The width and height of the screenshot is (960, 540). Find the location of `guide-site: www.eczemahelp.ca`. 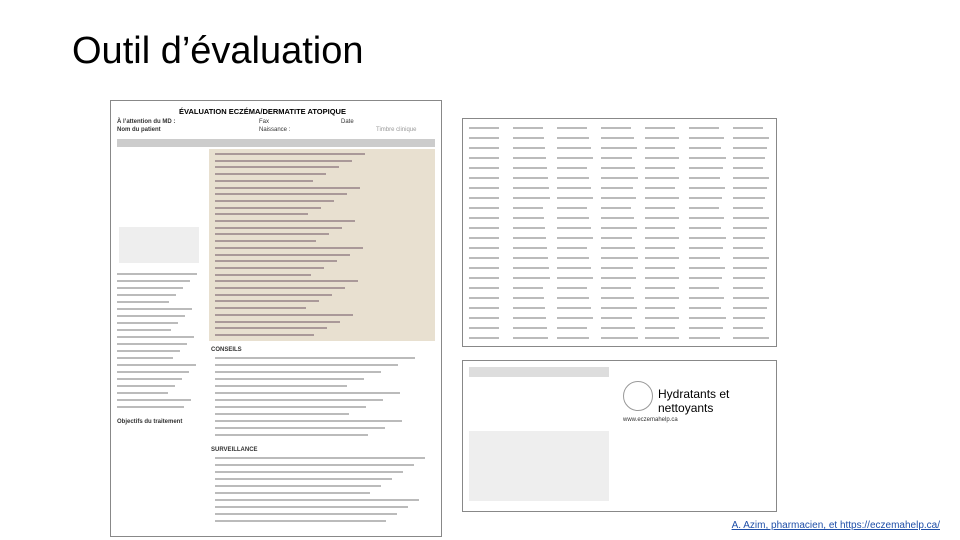

guide-site: www.eczemahelp.ca is located at coordinates (650, 420).